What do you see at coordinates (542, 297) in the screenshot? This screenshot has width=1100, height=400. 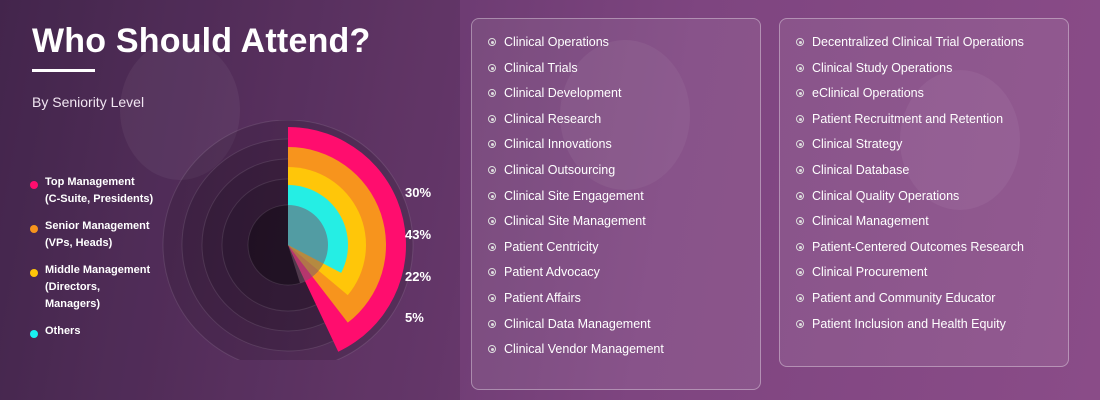 I see `role-label: Patient Affairs` at bounding box center [542, 297].